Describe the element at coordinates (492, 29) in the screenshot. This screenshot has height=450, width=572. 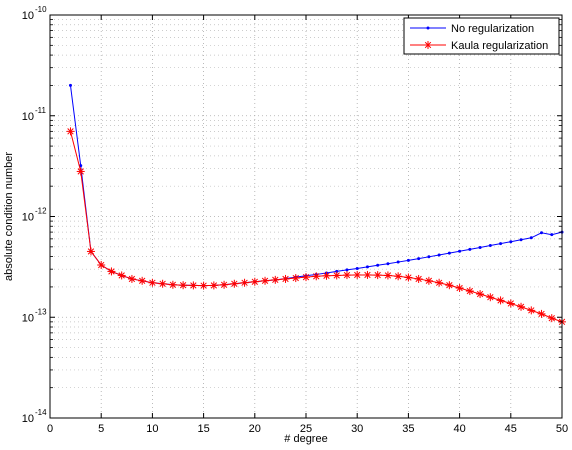
I see `legend-label-no-regularization: No regularization` at that location.